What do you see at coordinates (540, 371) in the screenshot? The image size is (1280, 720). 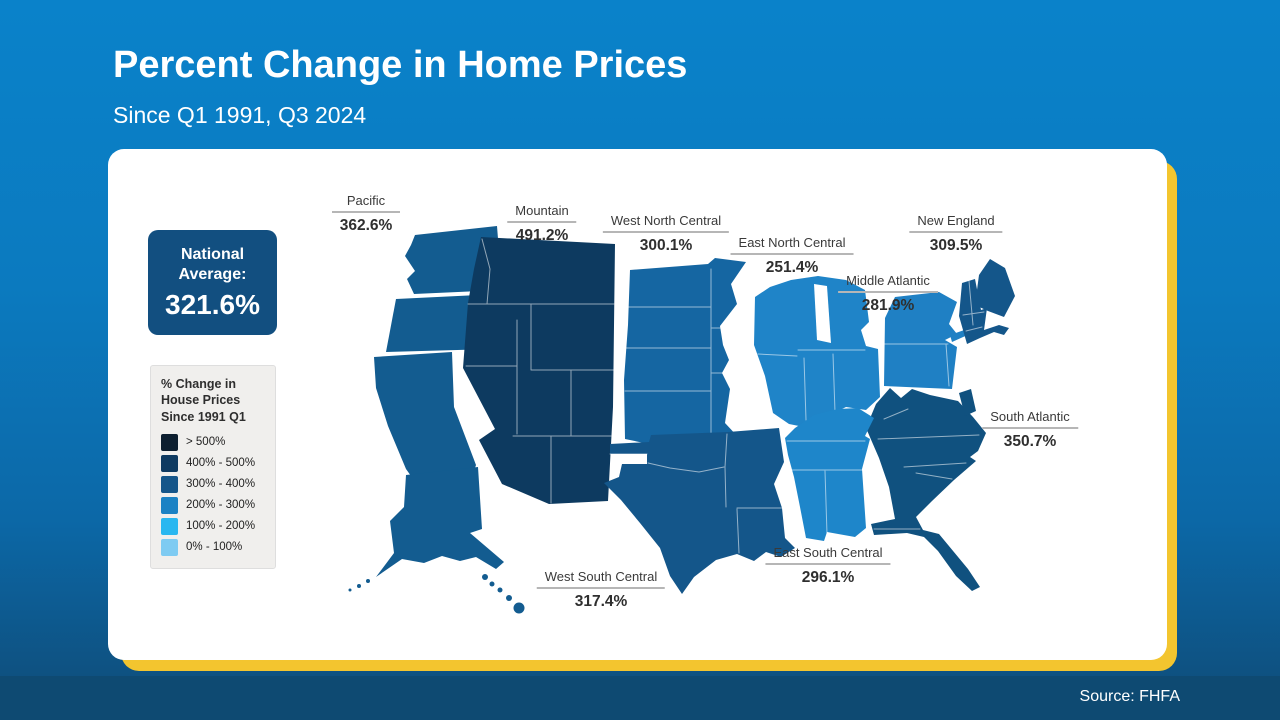 I see `mountain-state-borders` at bounding box center [540, 371].